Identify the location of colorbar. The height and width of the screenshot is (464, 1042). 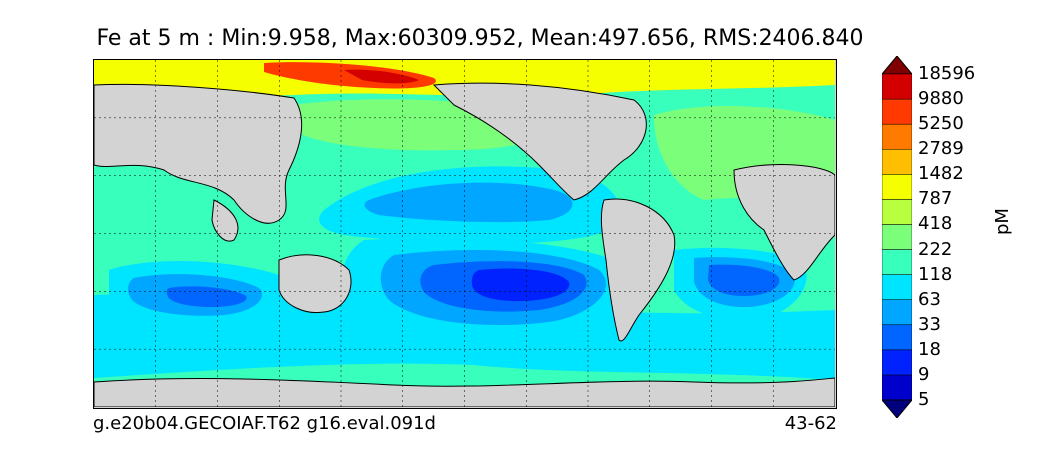
(897, 237).